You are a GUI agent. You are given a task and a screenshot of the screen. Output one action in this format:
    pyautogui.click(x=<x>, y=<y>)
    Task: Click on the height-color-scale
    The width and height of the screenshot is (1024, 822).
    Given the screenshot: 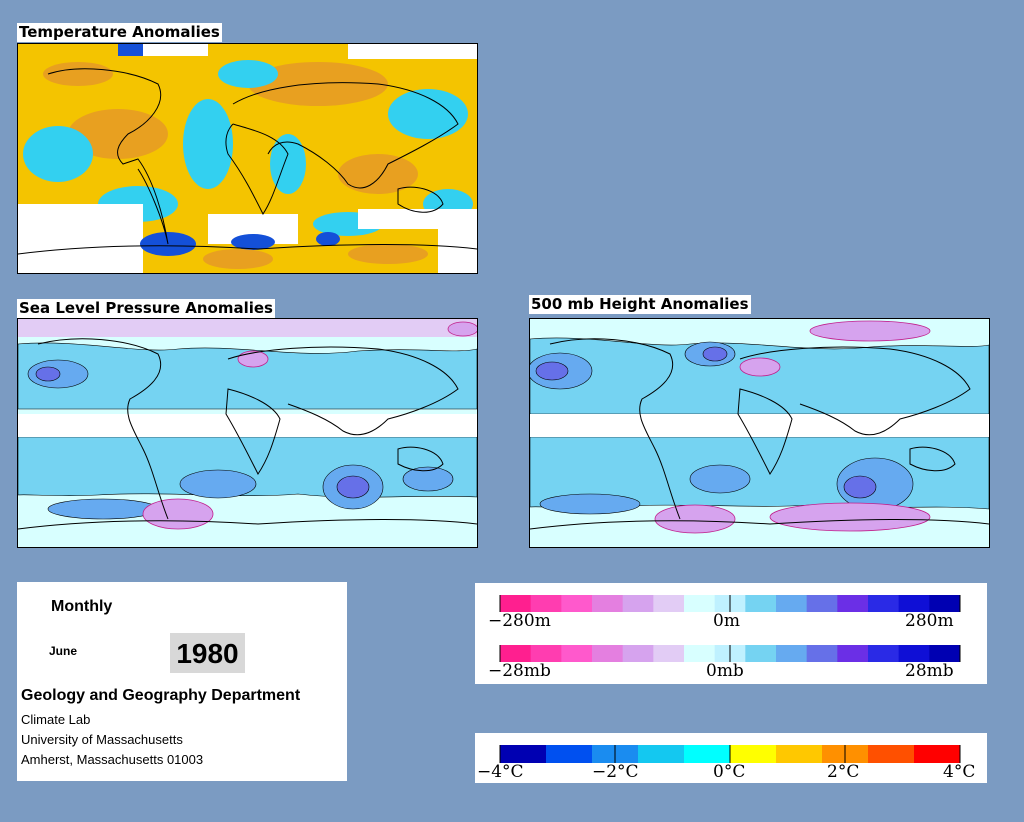 What is the action you would take?
    pyautogui.click(x=730, y=628)
    